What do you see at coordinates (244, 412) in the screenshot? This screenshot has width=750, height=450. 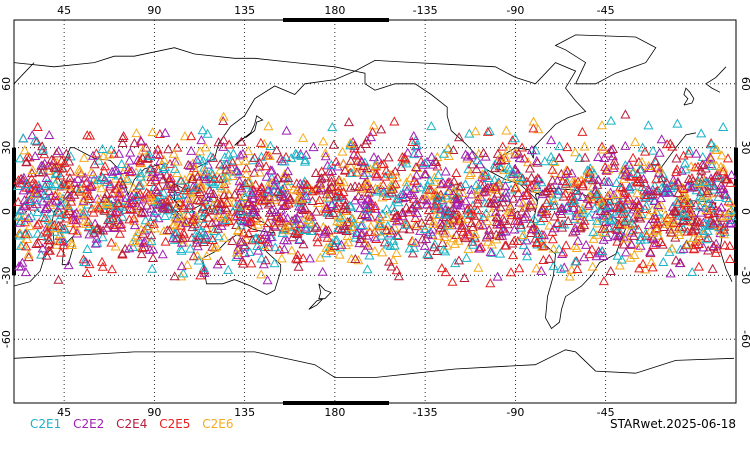 I see `bottom-lon-label: 135` at bounding box center [244, 412].